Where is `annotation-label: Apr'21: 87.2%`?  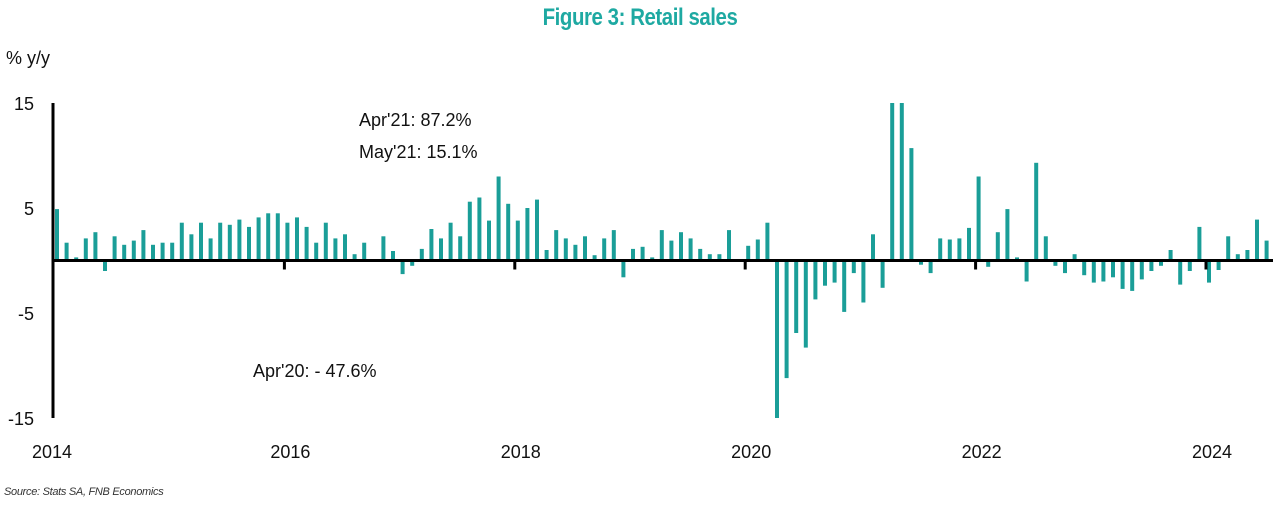 annotation-label: Apr'21: 87.2% is located at coordinates (415, 120).